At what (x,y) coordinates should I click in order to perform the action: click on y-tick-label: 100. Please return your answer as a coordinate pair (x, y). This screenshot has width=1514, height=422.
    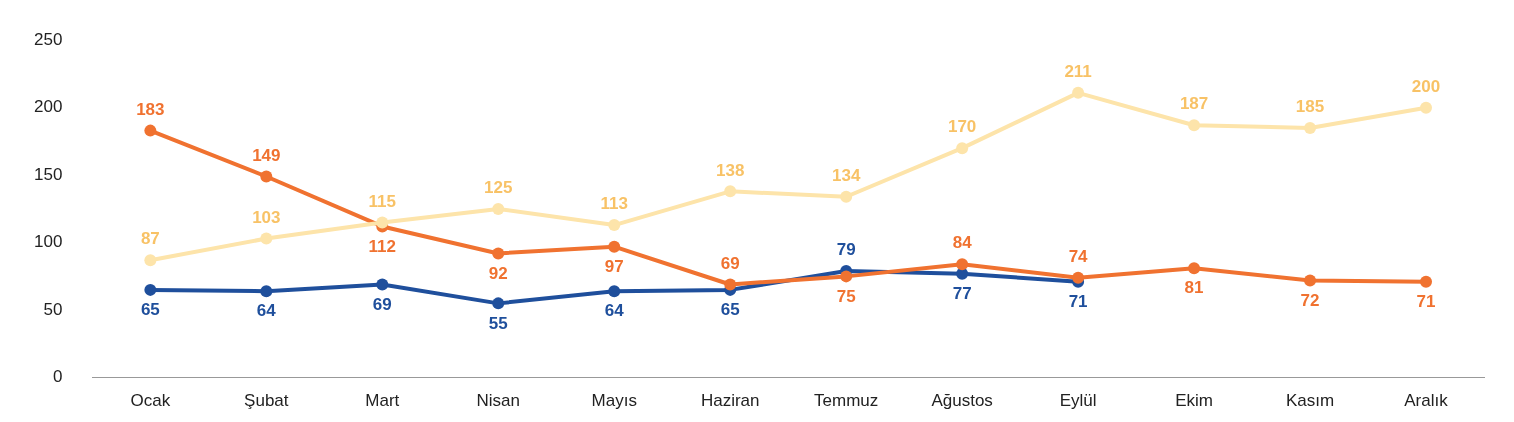
    Looking at the image, I should click on (48, 242).